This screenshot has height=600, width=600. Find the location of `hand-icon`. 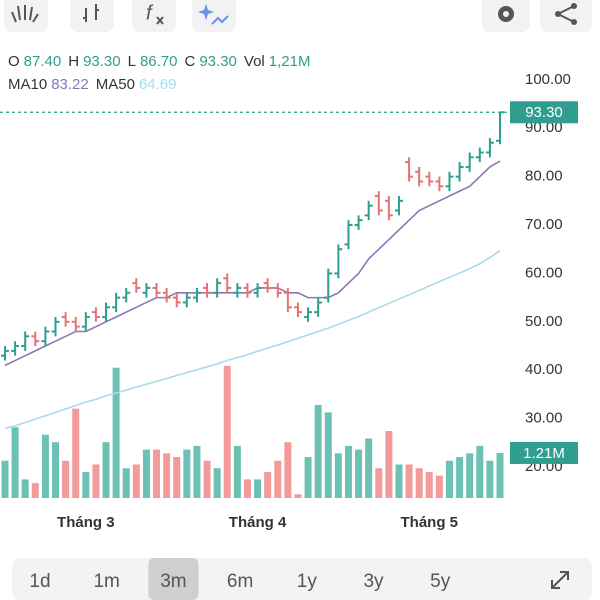

hand-icon is located at coordinates (25, 14).